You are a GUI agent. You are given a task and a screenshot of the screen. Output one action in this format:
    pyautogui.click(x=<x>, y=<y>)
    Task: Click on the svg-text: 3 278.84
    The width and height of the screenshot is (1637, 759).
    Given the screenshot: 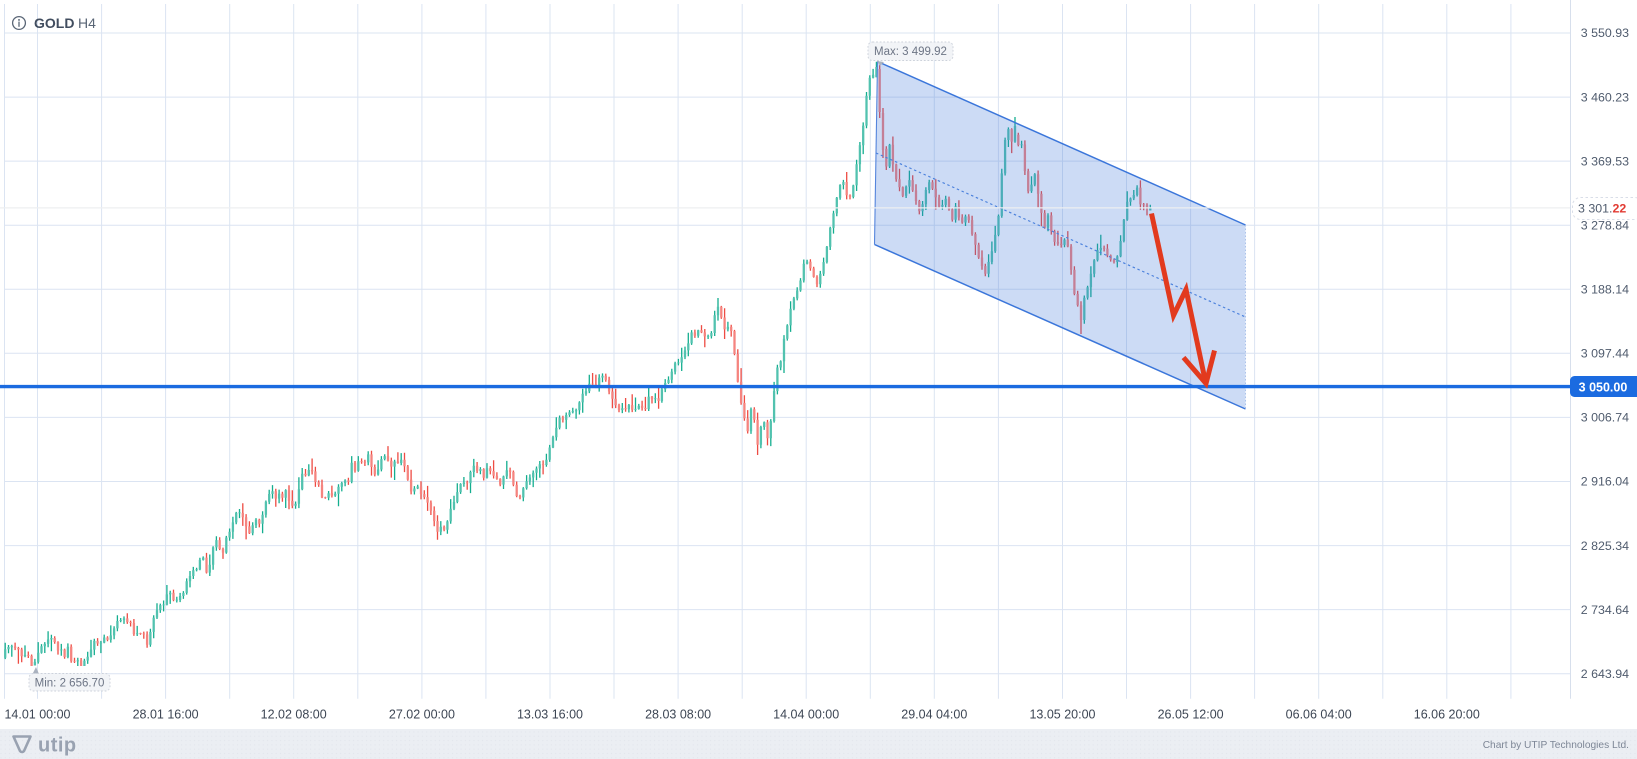 What is the action you would take?
    pyautogui.click(x=1605, y=225)
    